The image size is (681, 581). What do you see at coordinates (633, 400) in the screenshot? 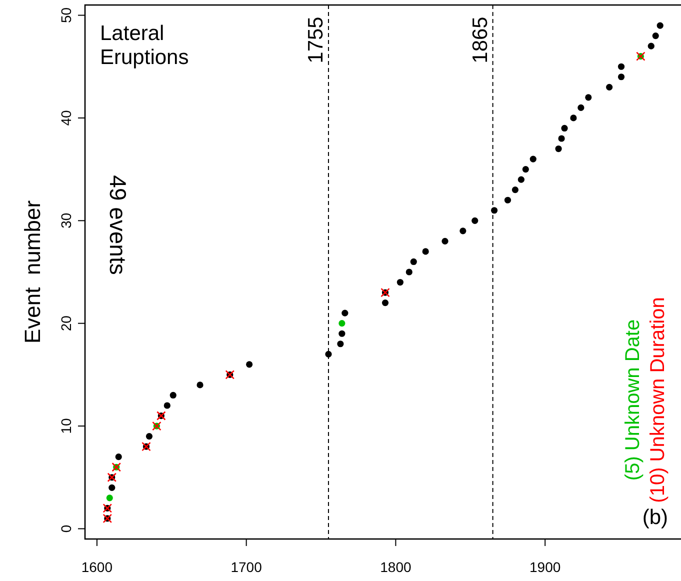
I see `text: (5) Unknown Date` at bounding box center [633, 400].